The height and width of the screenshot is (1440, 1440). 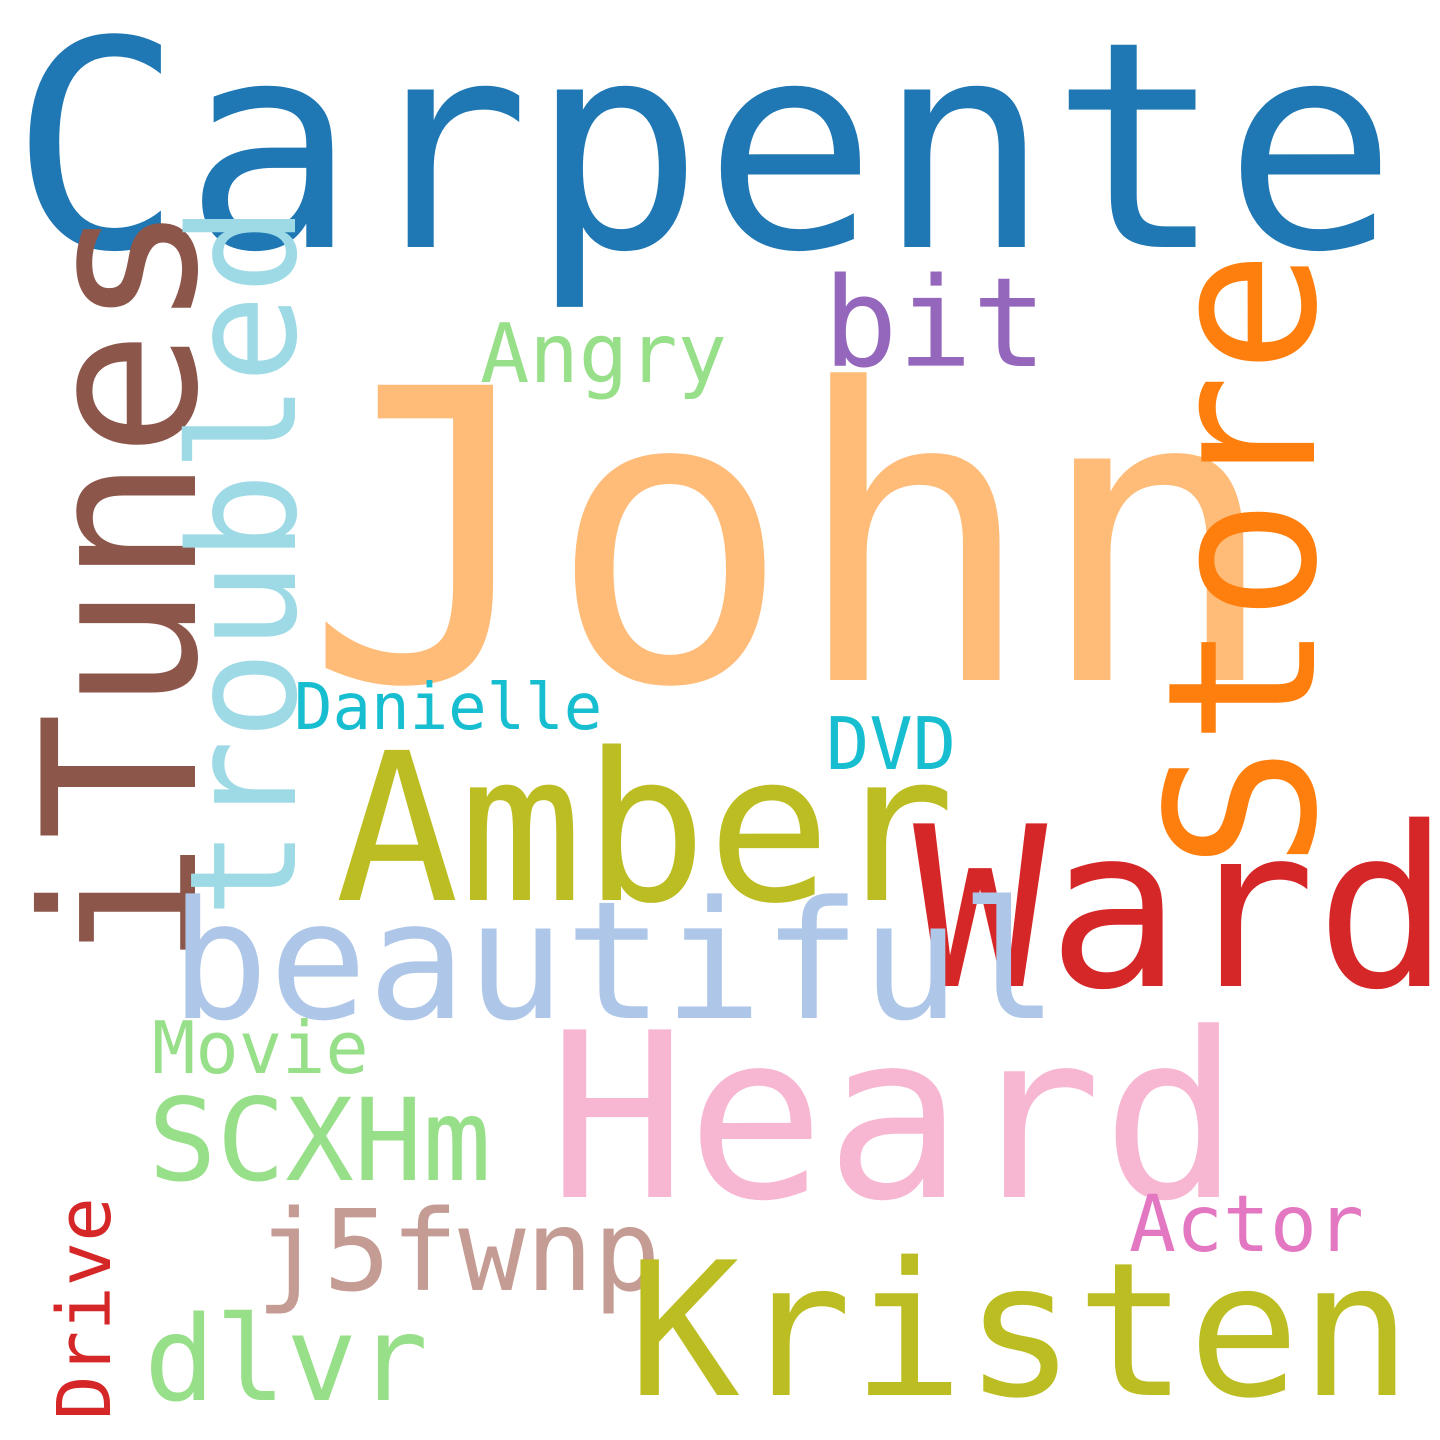 What do you see at coordinates (1246, 1225) in the screenshot?
I see `word-actor: Actor` at bounding box center [1246, 1225].